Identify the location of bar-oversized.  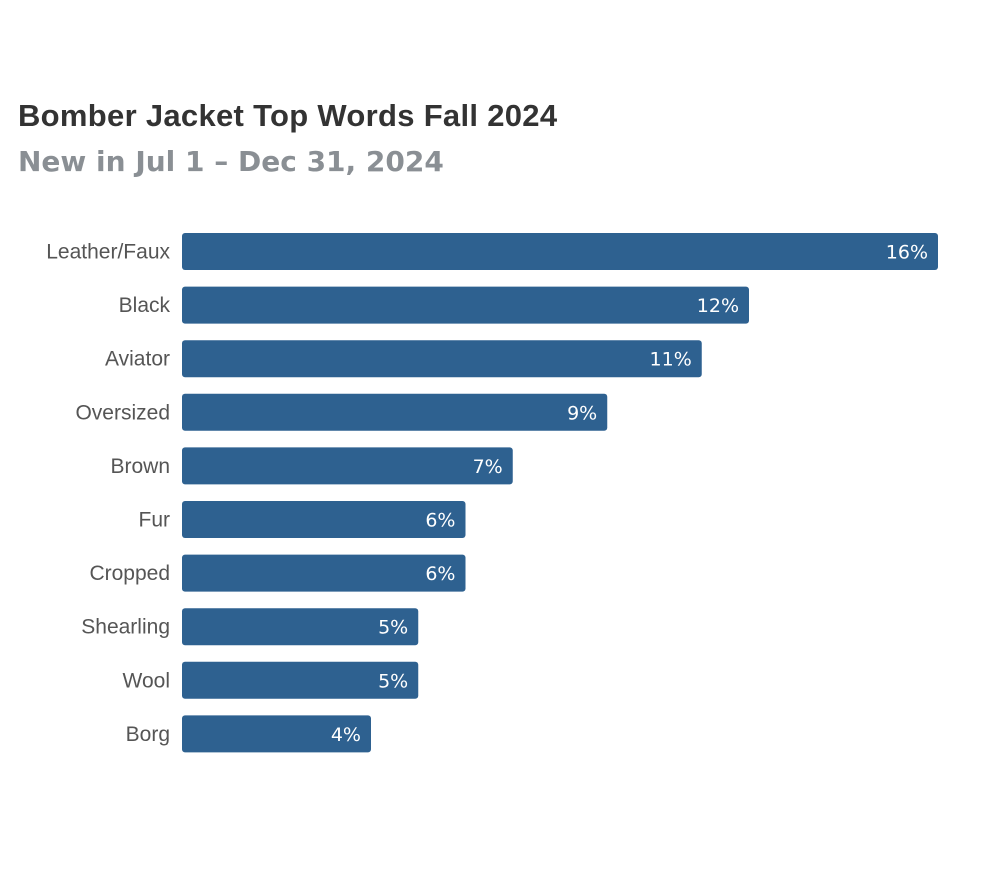
(395, 412).